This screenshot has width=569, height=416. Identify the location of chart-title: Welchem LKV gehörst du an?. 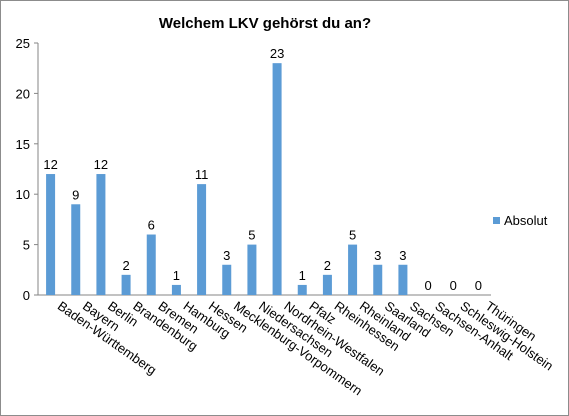
(265, 23).